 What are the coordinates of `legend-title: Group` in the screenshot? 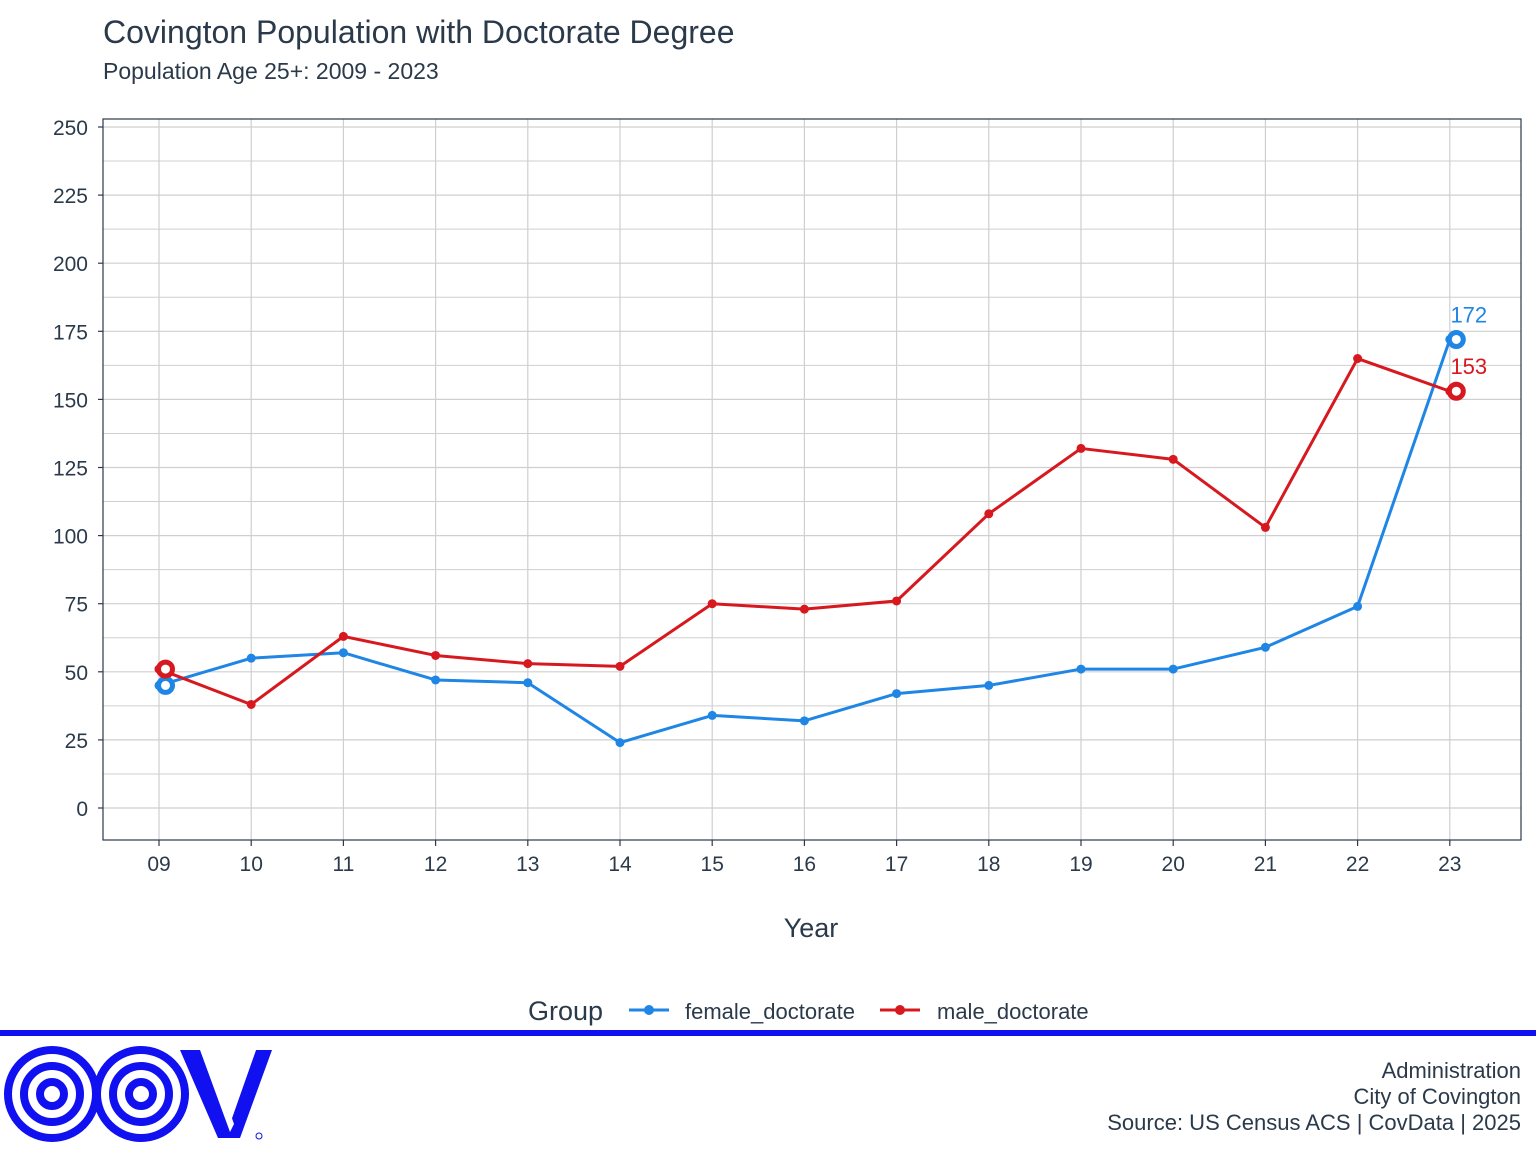 It's located at (566, 1011).